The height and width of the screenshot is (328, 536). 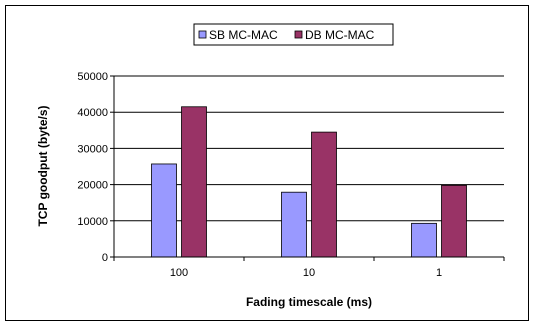 What do you see at coordinates (439, 273) in the screenshot?
I see `x-tick-label: 1` at bounding box center [439, 273].